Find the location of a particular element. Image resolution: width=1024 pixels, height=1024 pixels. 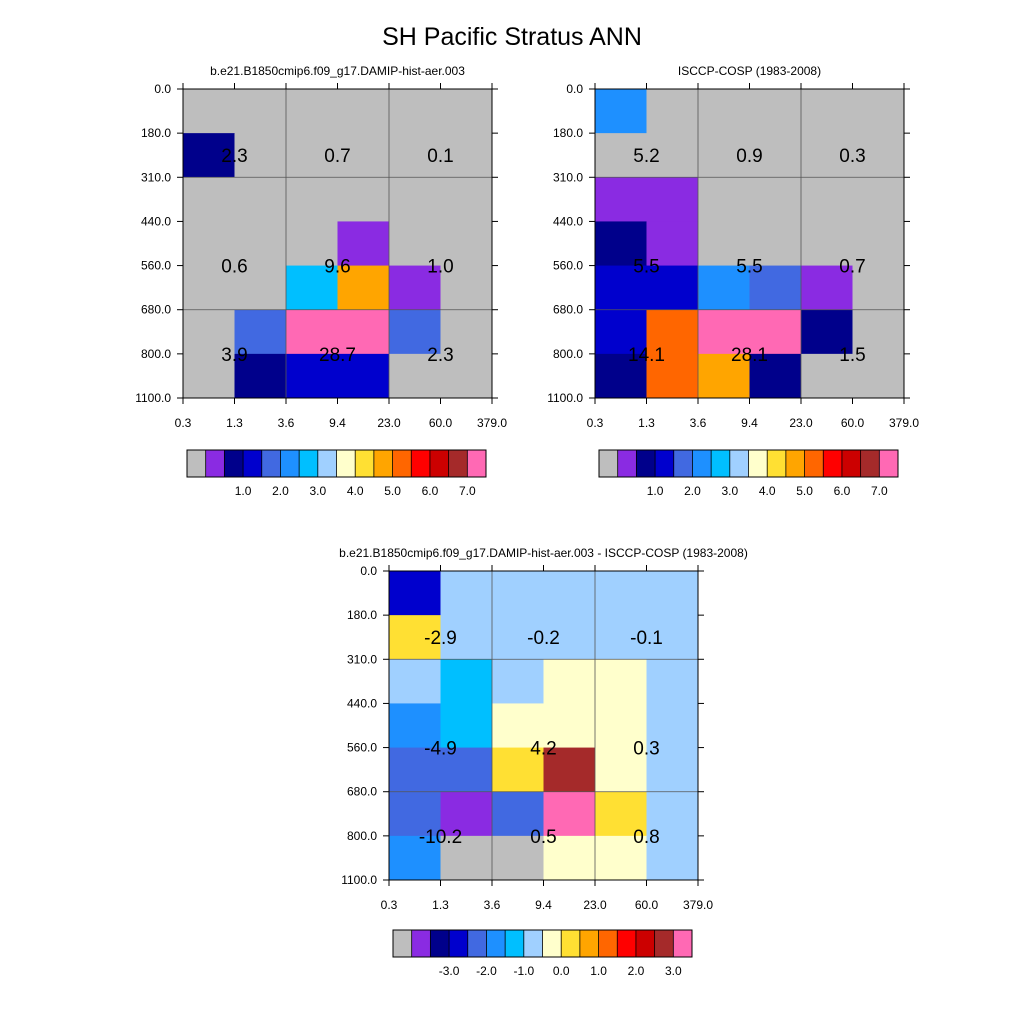

summary-value: 5.5 is located at coordinates (749, 267).